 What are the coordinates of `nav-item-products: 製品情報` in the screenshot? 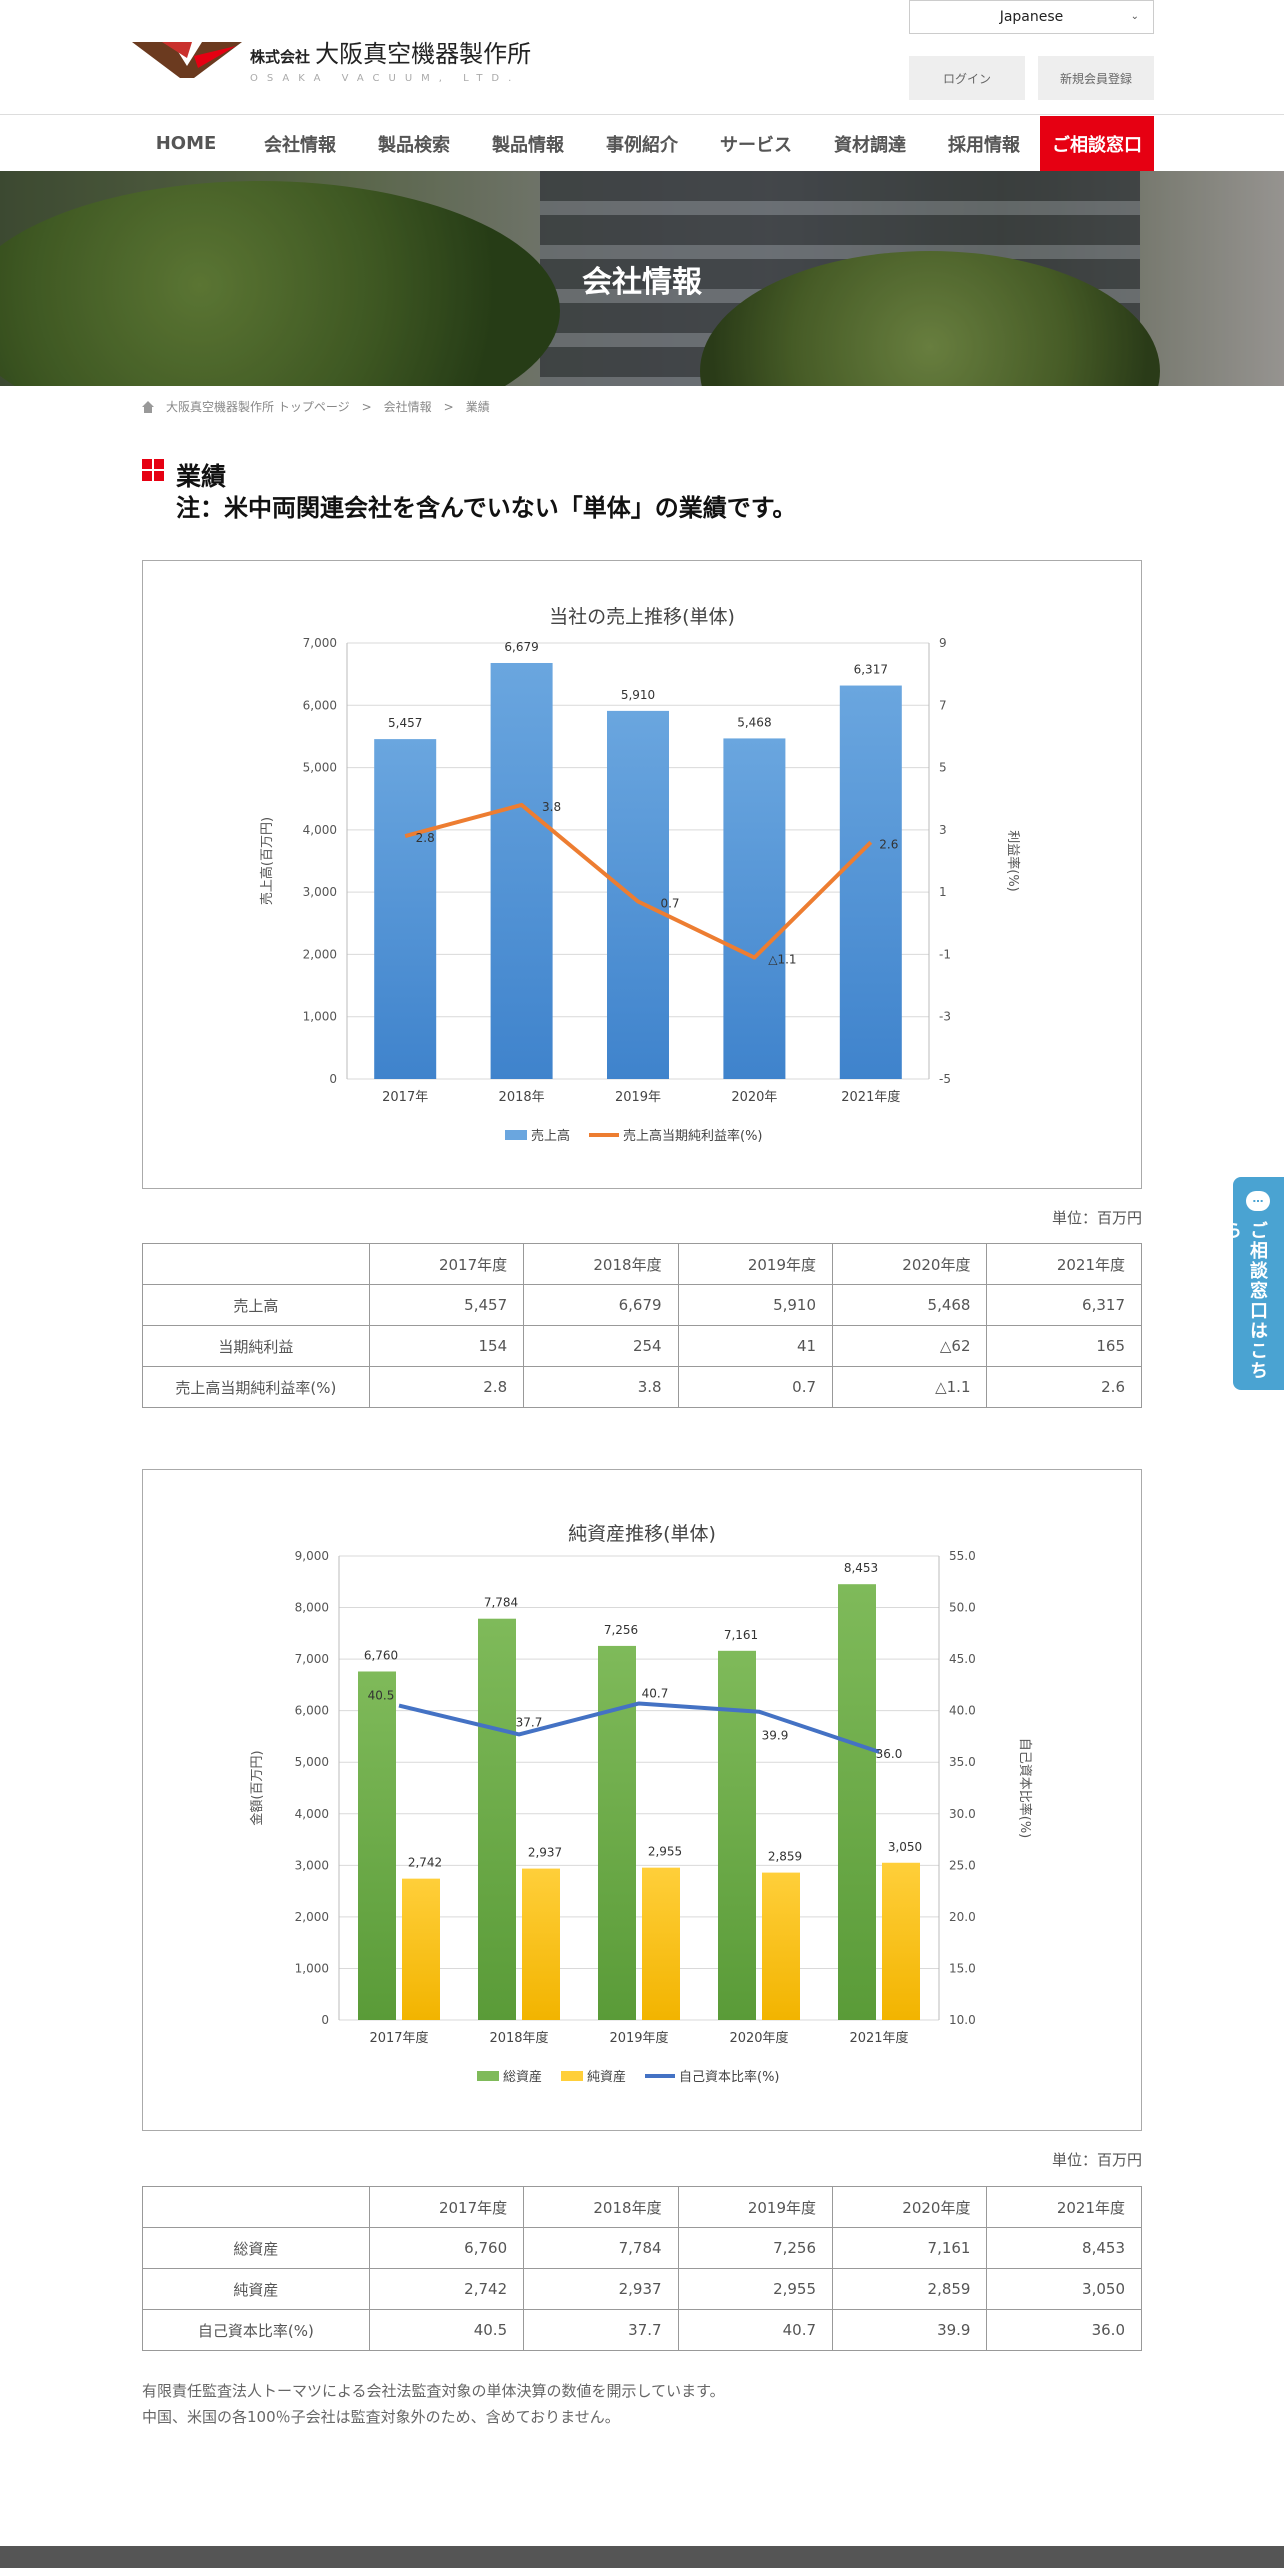 It's located at (528, 145).